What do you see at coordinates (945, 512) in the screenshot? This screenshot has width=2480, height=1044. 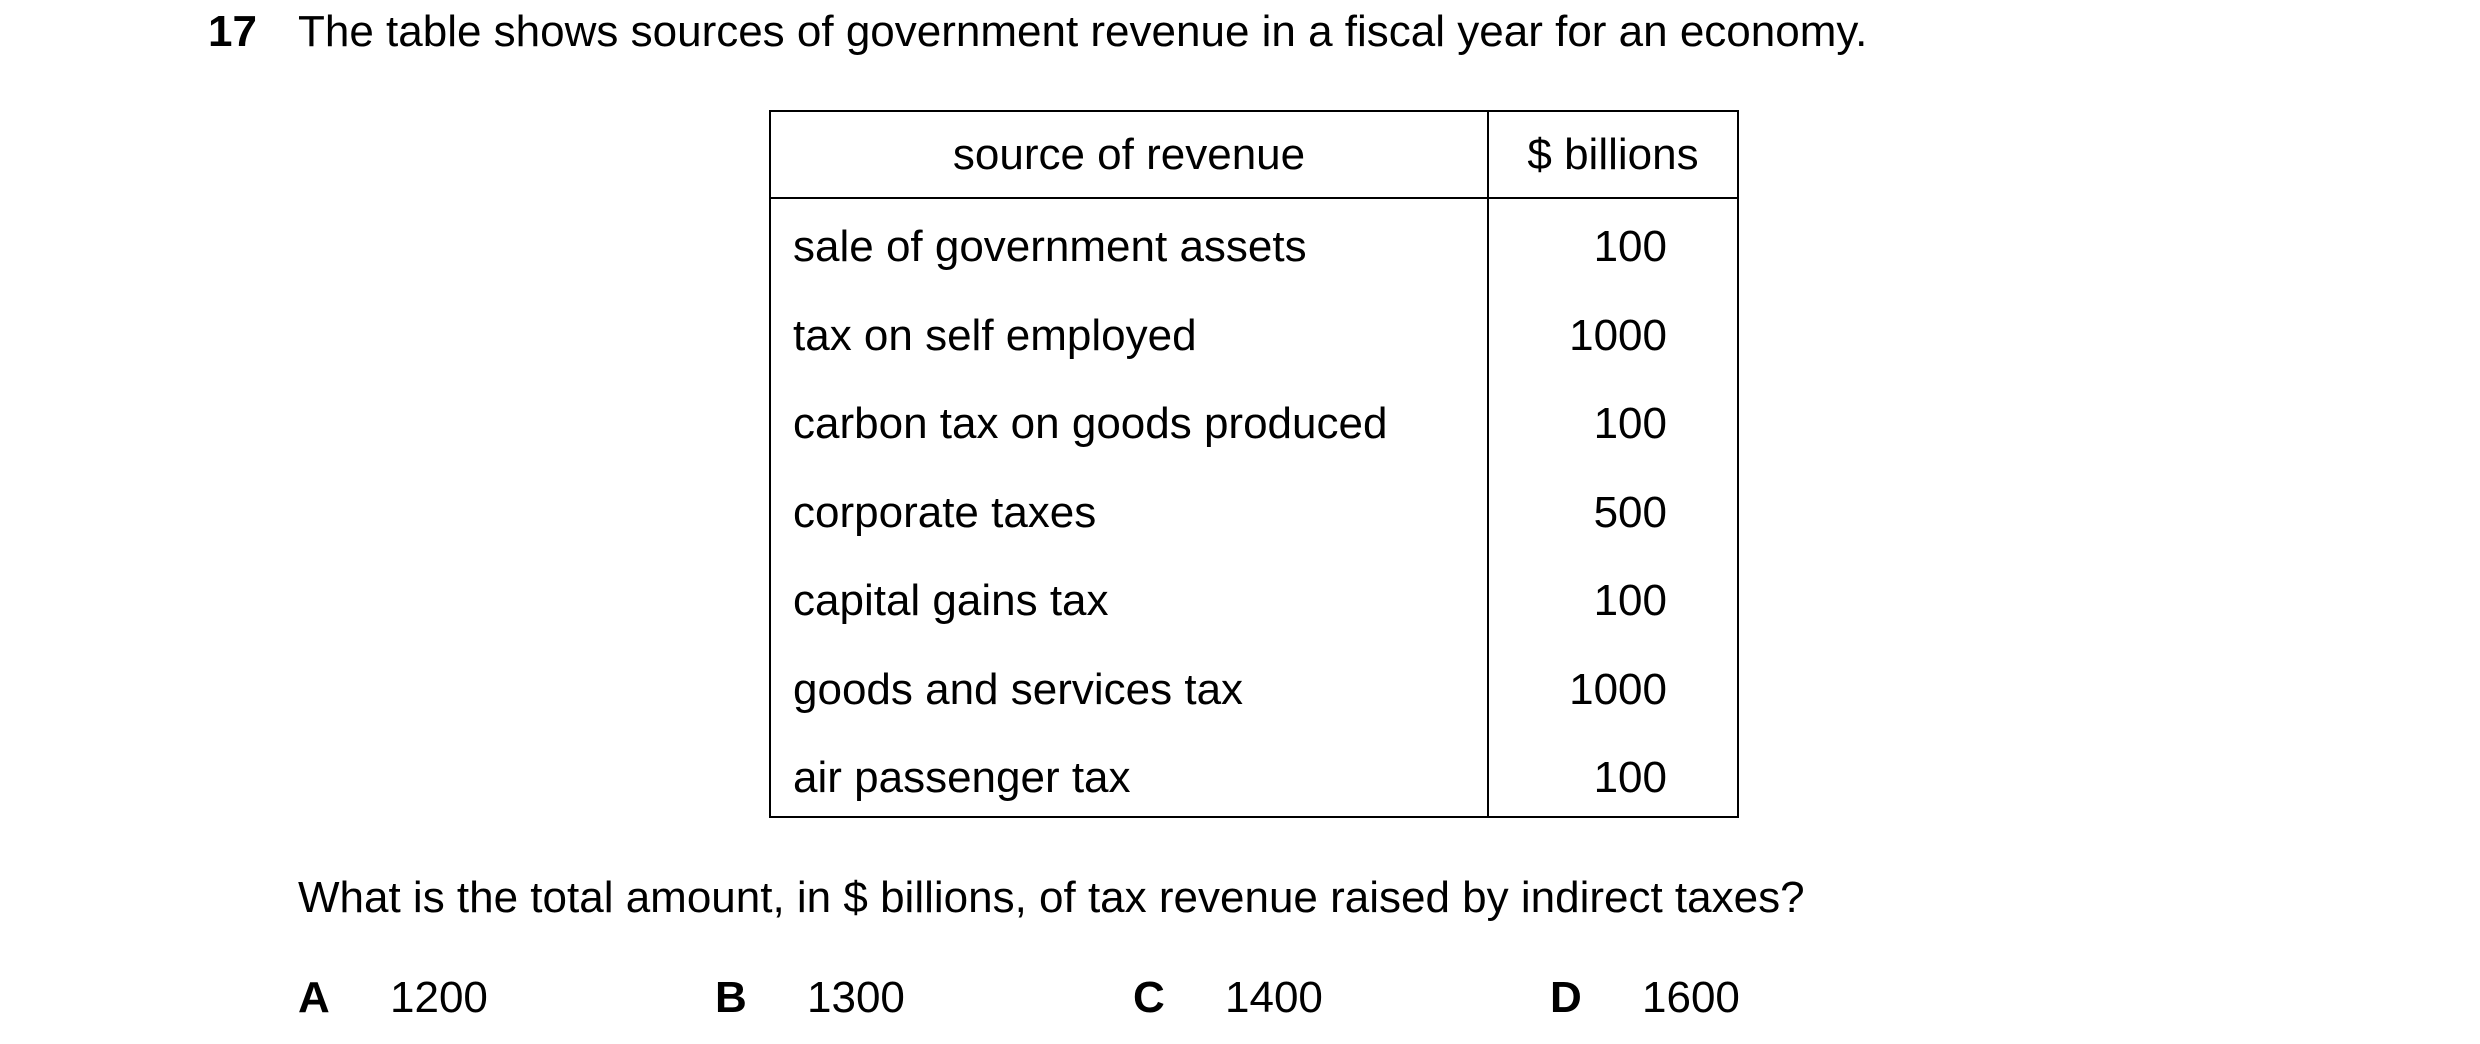 I see `source-cell: corporate taxes` at bounding box center [945, 512].